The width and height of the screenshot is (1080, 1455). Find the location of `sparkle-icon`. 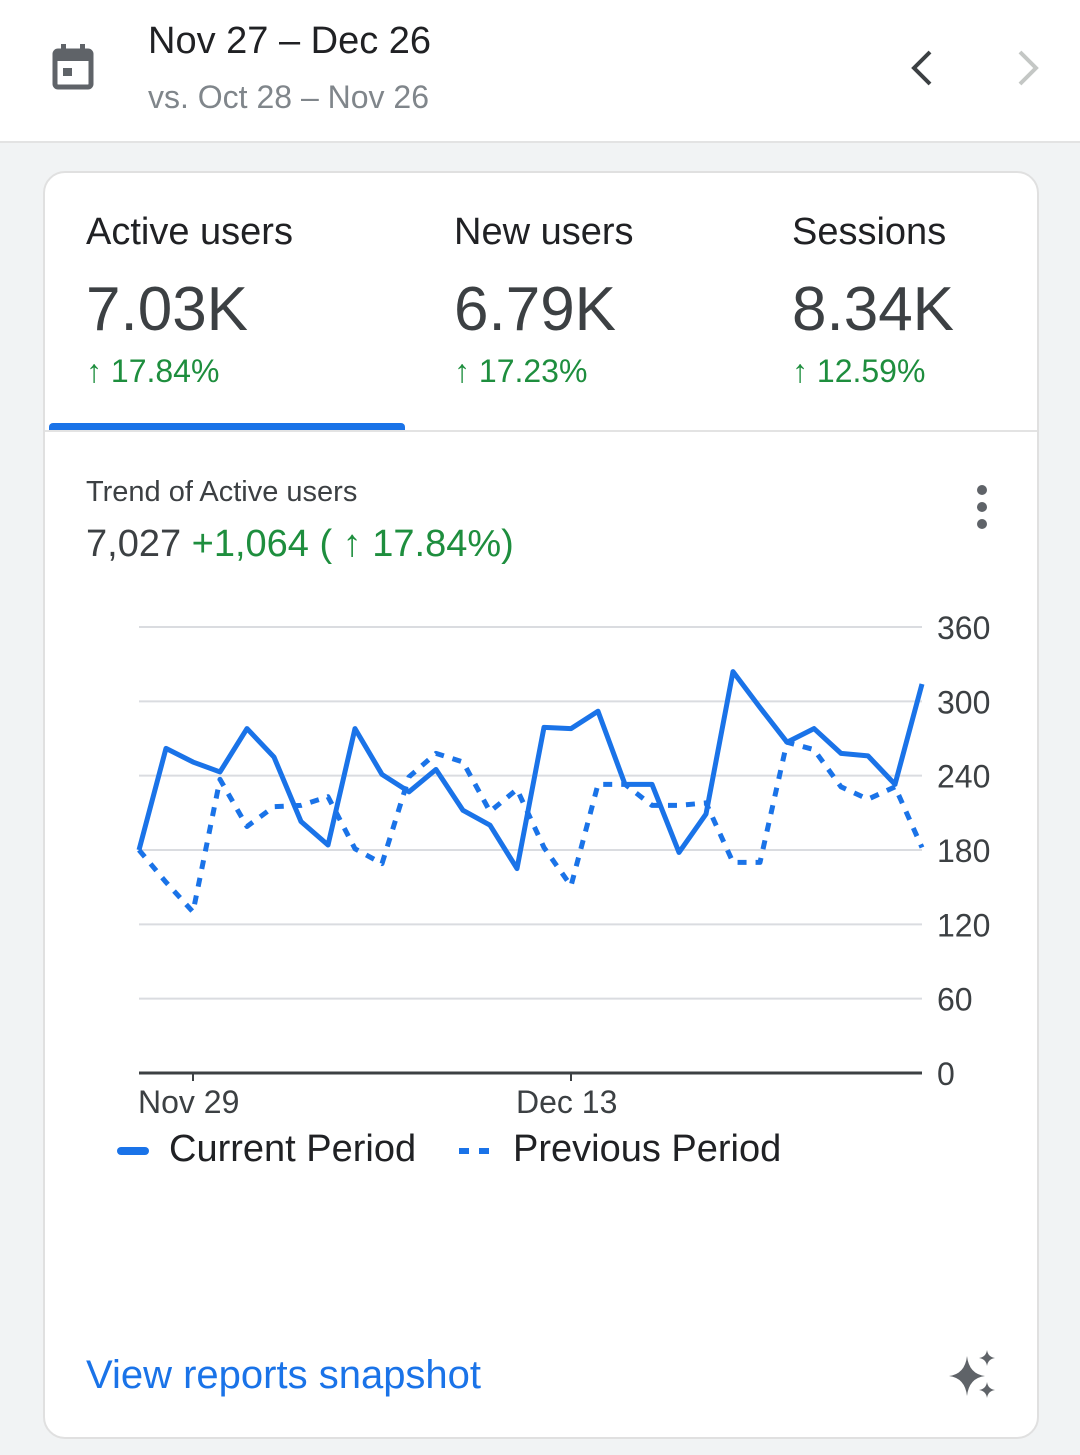

sparkle-icon is located at coordinates (972, 1375).